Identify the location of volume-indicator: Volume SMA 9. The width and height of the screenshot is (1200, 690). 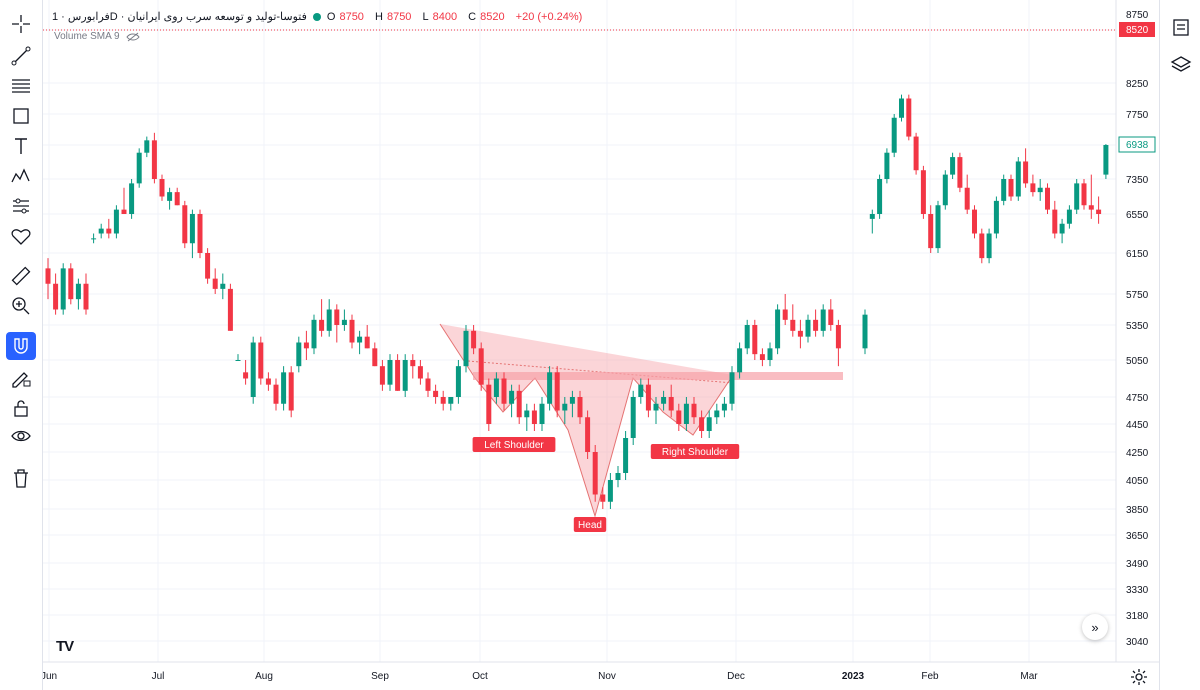
(97, 36).